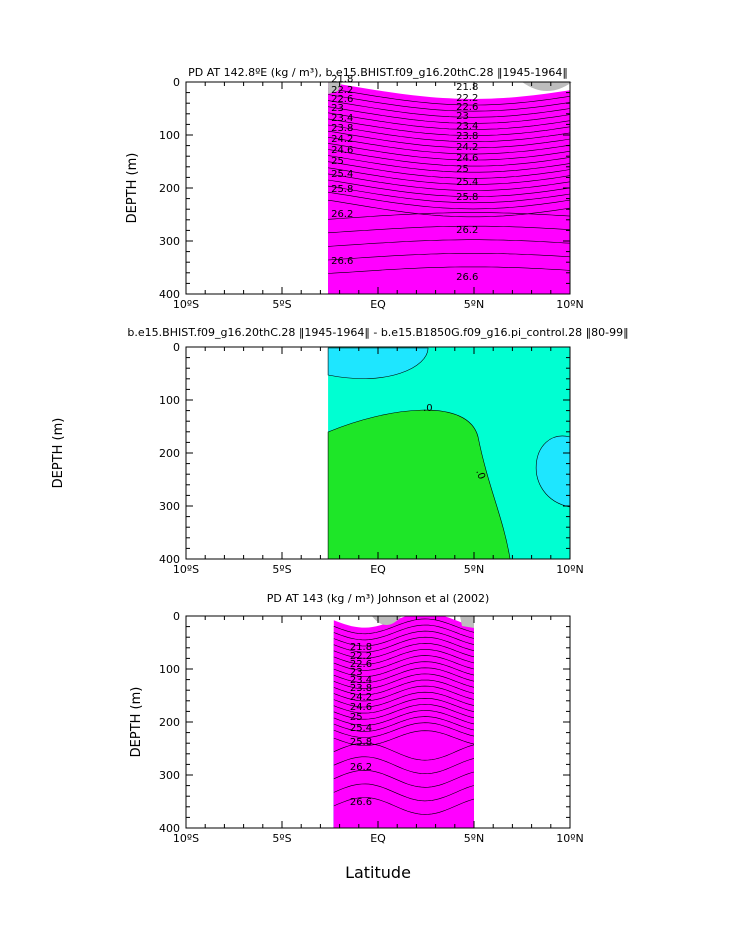 This screenshot has width=733, height=945. I want to click on panel-3-y-ticks: 0 100 200 300 400, so click(364, 722).